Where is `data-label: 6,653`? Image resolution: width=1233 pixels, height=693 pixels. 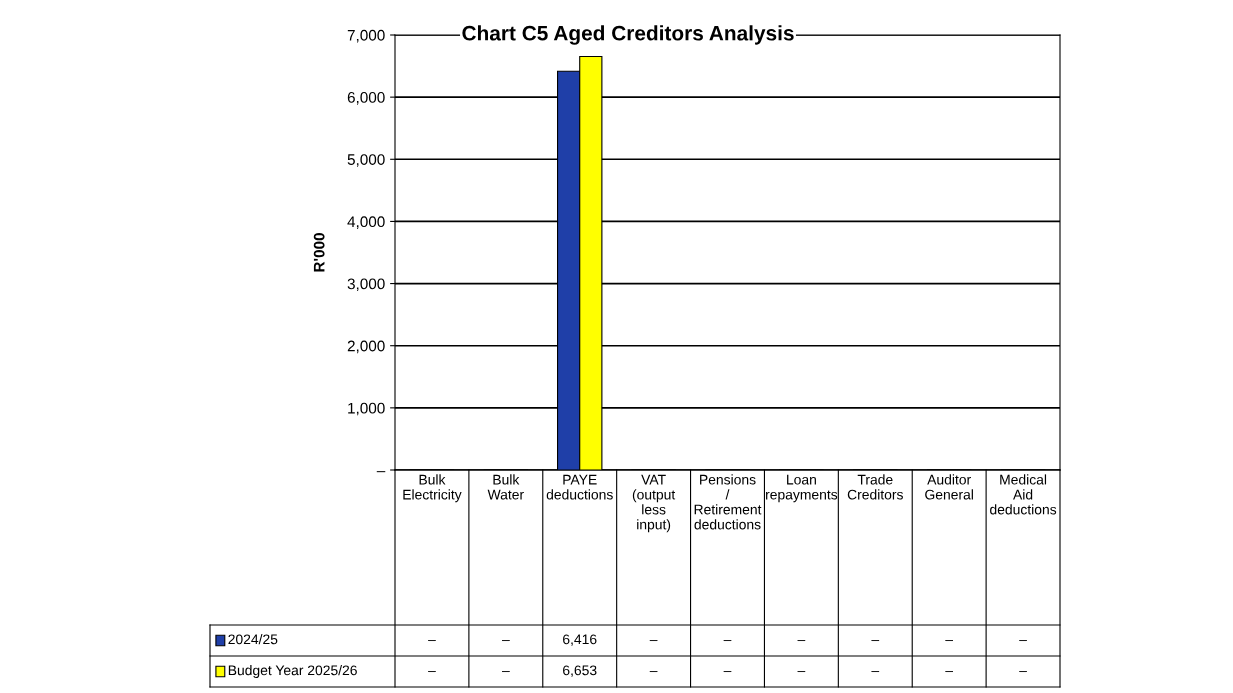
data-label: 6,653 is located at coordinates (580, 671).